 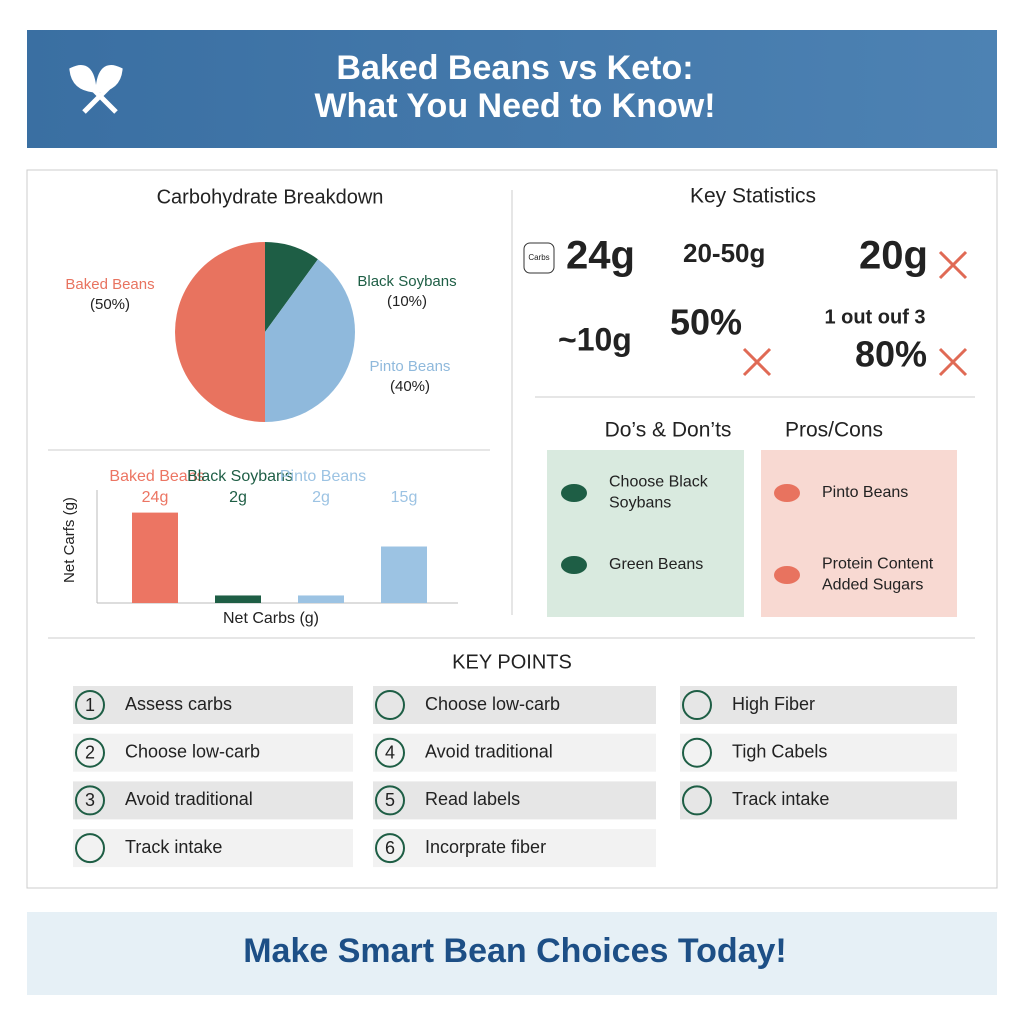 What do you see at coordinates (659, 482) in the screenshot?
I see `box-item: Choose Black` at bounding box center [659, 482].